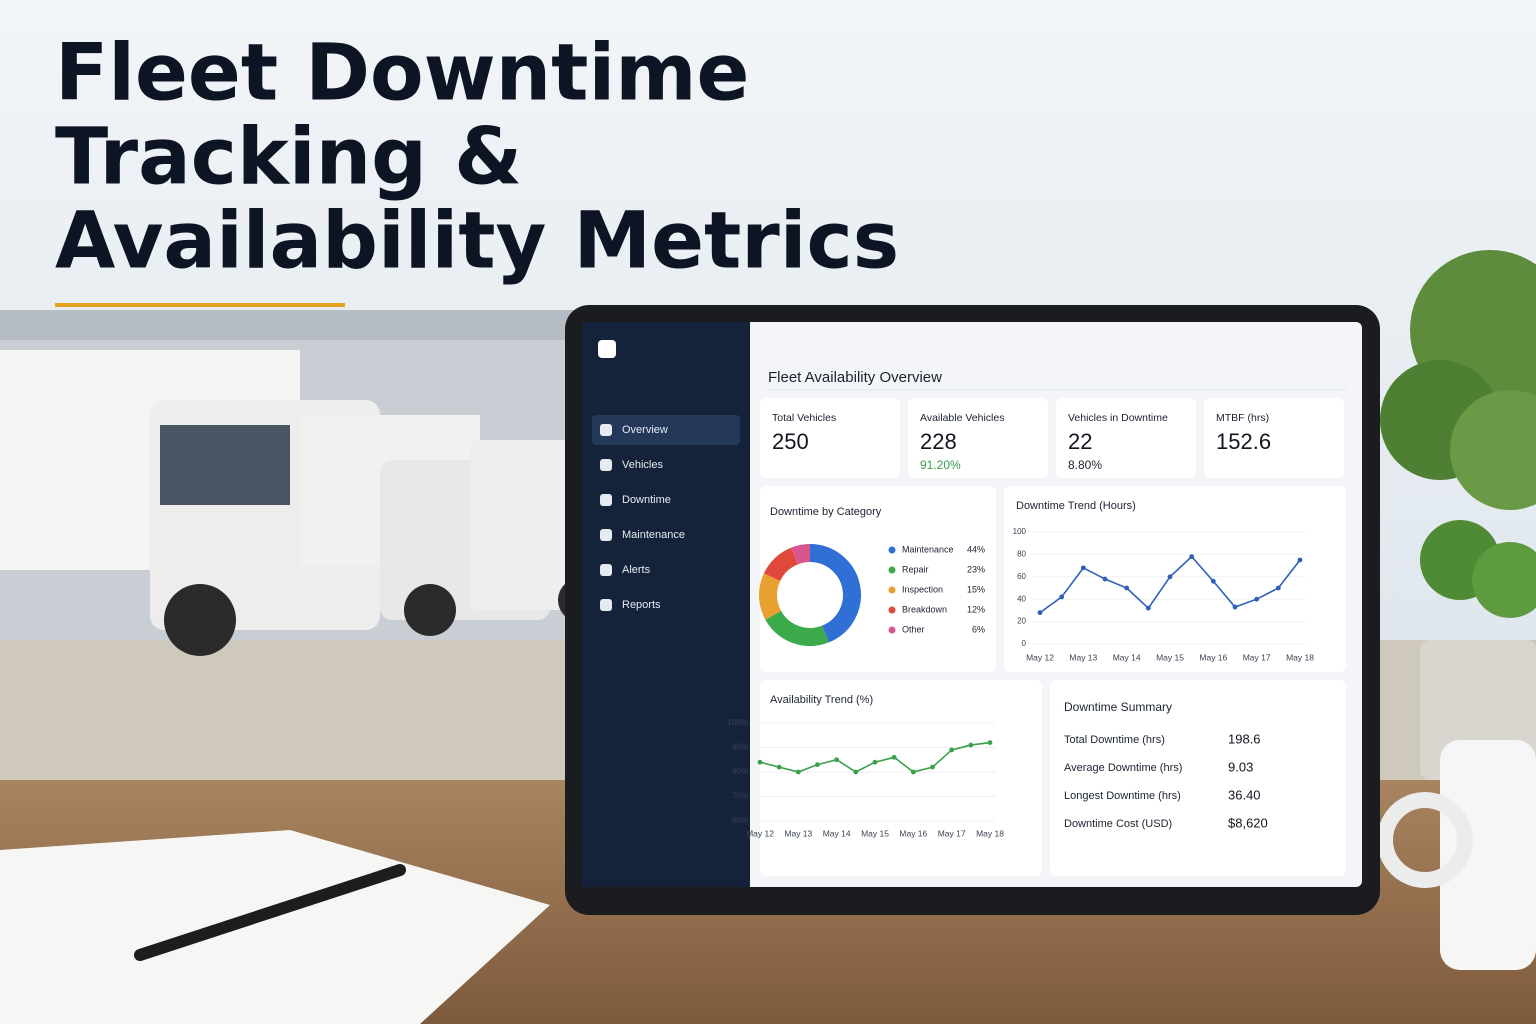  What do you see at coordinates (1123, 768) in the screenshot?
I see `summary-label: Average Downtime (hrs)` at bounding box center [1123, 768].